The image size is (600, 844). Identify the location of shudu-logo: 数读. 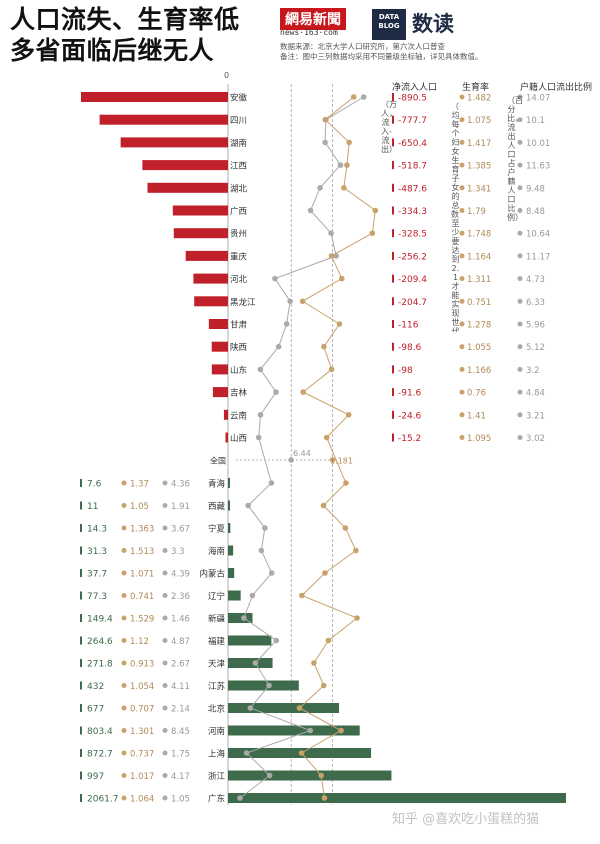
(433, 24).